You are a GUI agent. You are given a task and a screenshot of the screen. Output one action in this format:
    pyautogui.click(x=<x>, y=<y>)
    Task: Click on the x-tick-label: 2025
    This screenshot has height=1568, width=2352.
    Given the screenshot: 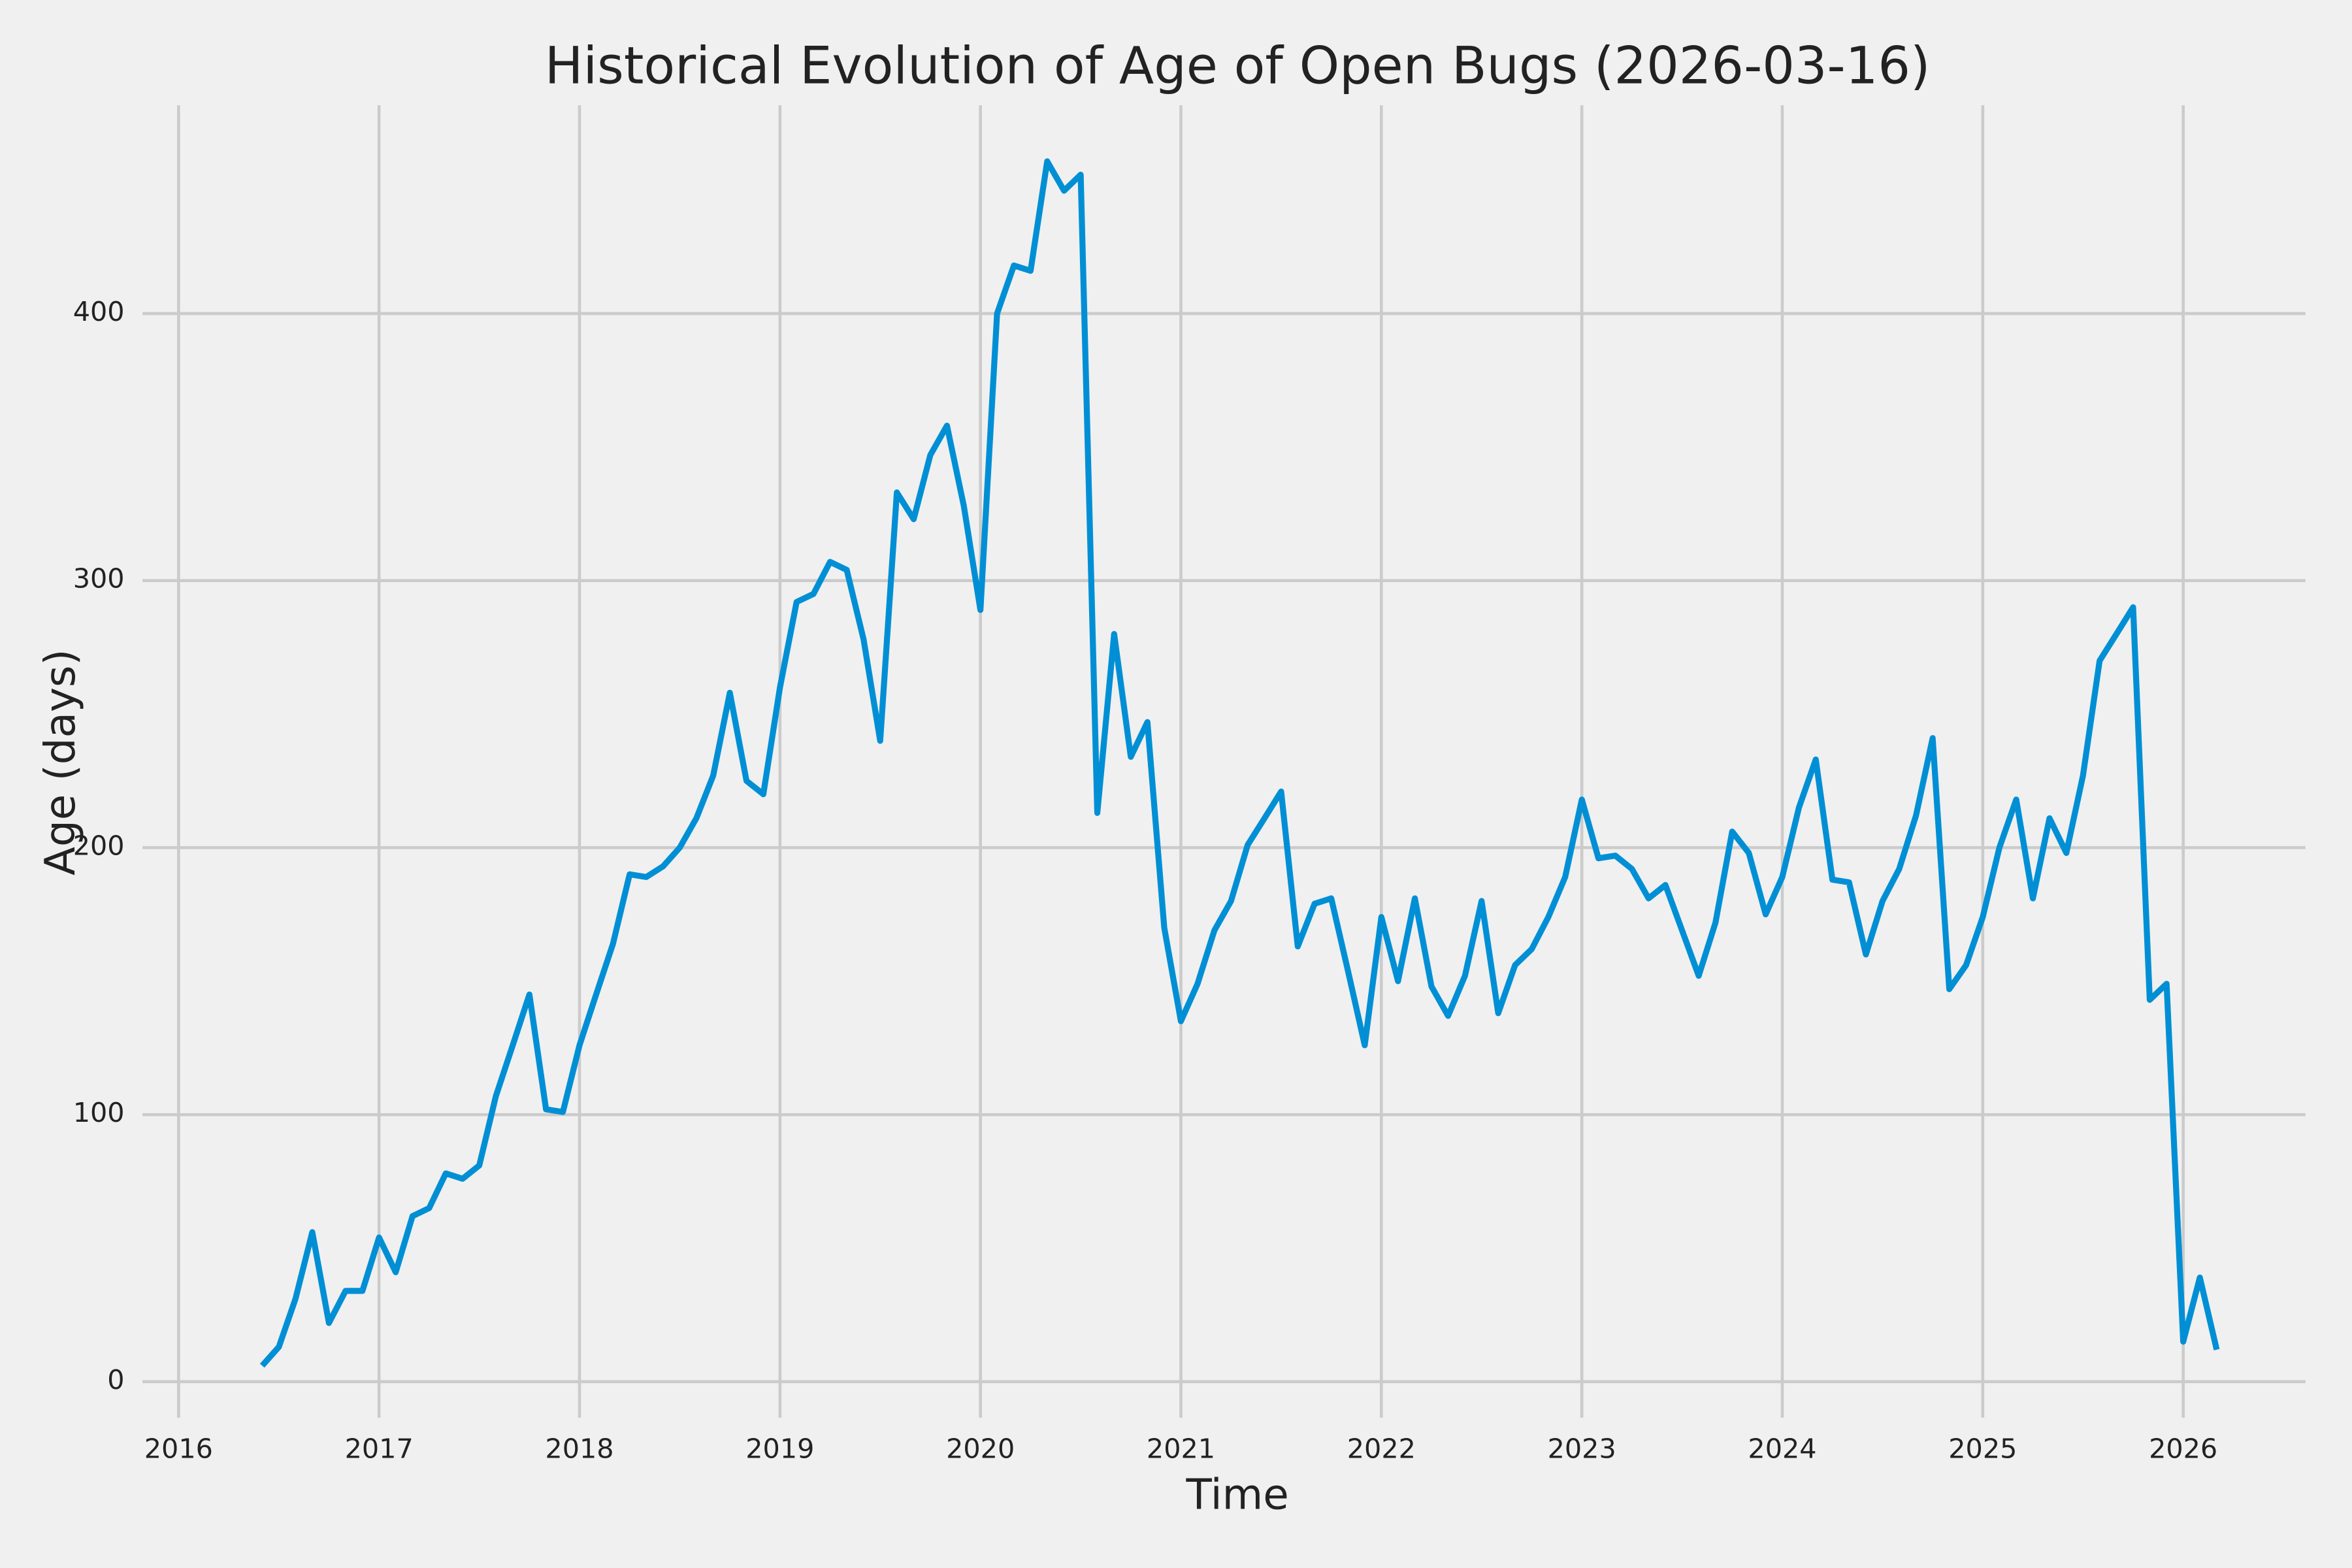 What is the action you would take?
    pyautogui.click(x=1982, y=1449)
    